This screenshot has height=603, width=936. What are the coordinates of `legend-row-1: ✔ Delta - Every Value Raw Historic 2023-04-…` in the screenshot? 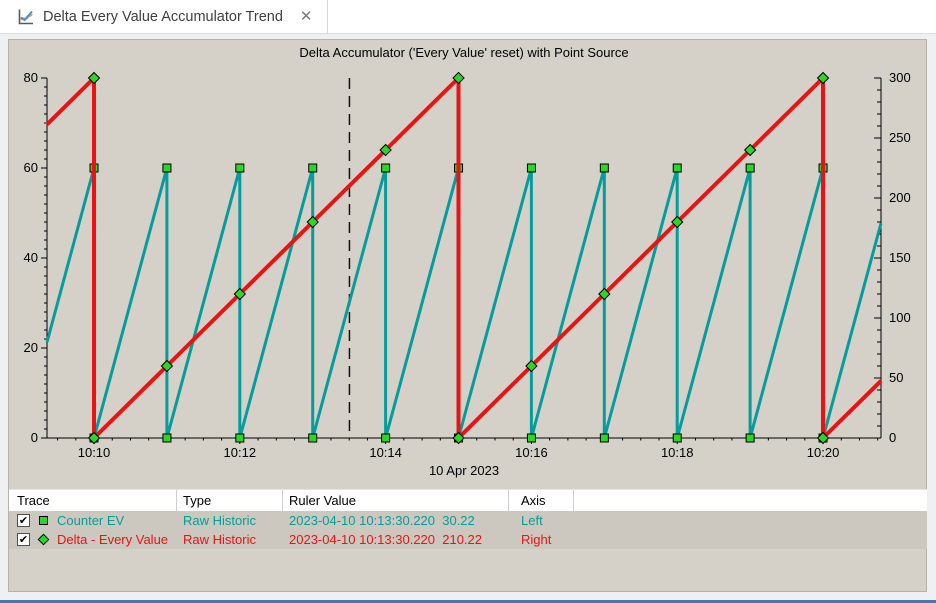 It's located at (468, 539).